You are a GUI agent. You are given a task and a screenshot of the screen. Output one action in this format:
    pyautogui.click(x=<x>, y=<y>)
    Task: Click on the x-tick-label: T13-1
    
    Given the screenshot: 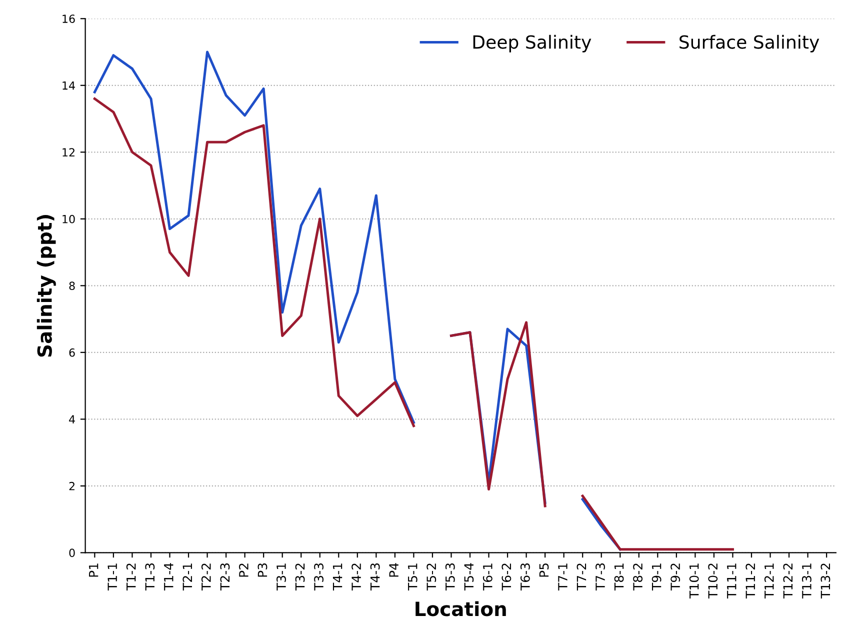 What is the action you would take?
    pyautogui.click(x=807, y=581)
    